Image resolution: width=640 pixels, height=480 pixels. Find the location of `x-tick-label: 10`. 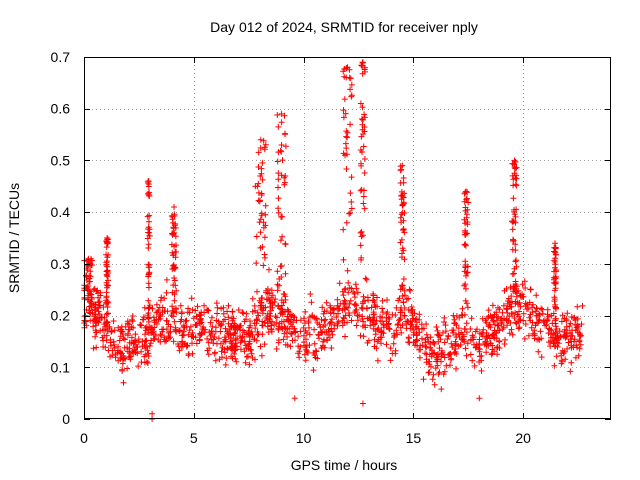

x-tick-label: 10 is located at coordinates (304, 438).